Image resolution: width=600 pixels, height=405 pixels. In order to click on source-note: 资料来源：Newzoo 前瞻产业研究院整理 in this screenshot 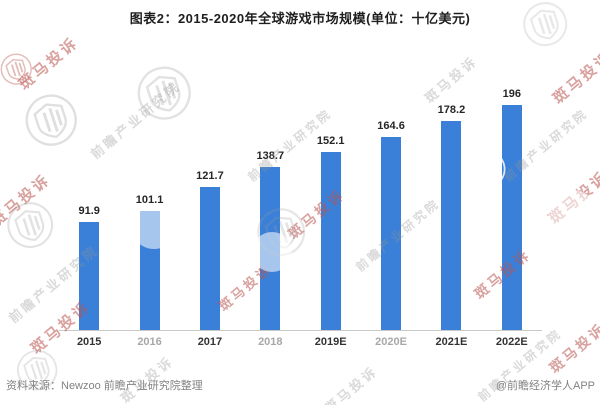, I will do `click(104, 386)`.